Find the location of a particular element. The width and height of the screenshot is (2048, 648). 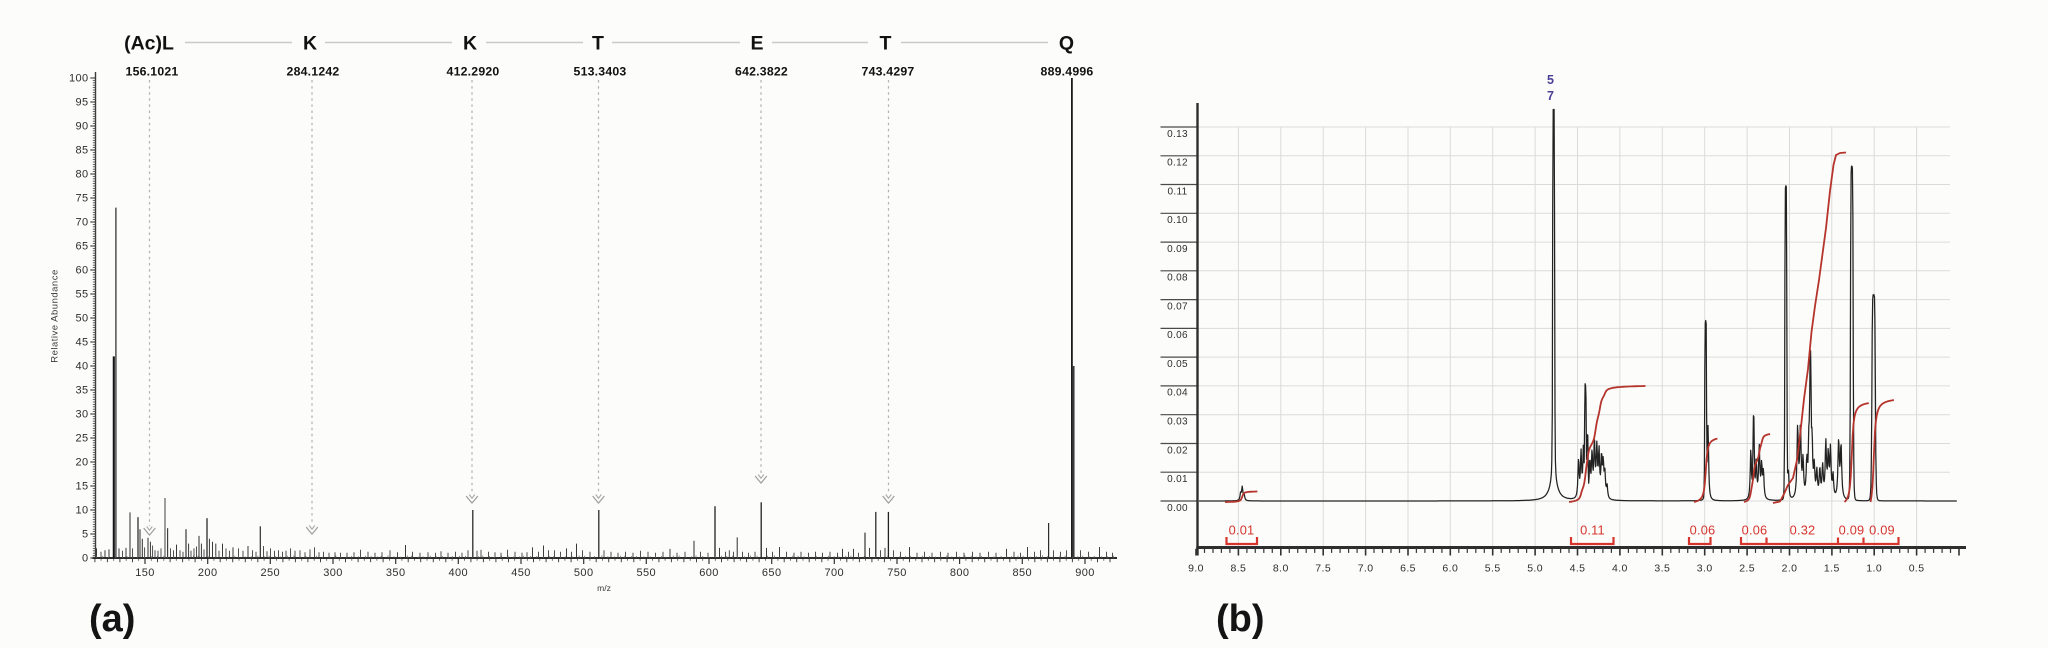

svg-text: 0.04 is located at coordinates (1177, 393).